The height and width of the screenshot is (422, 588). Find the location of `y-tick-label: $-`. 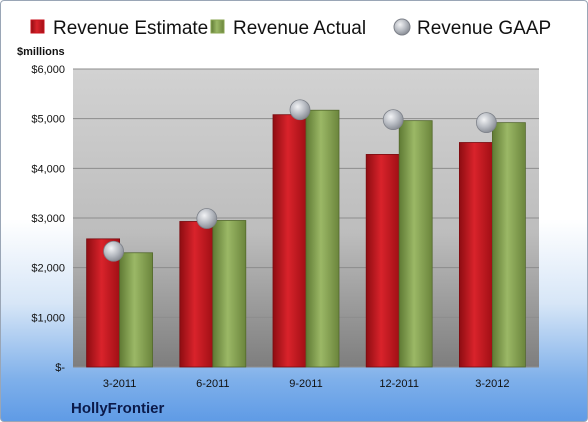

y-tick-label: $- is located at coordinates (60, 368).